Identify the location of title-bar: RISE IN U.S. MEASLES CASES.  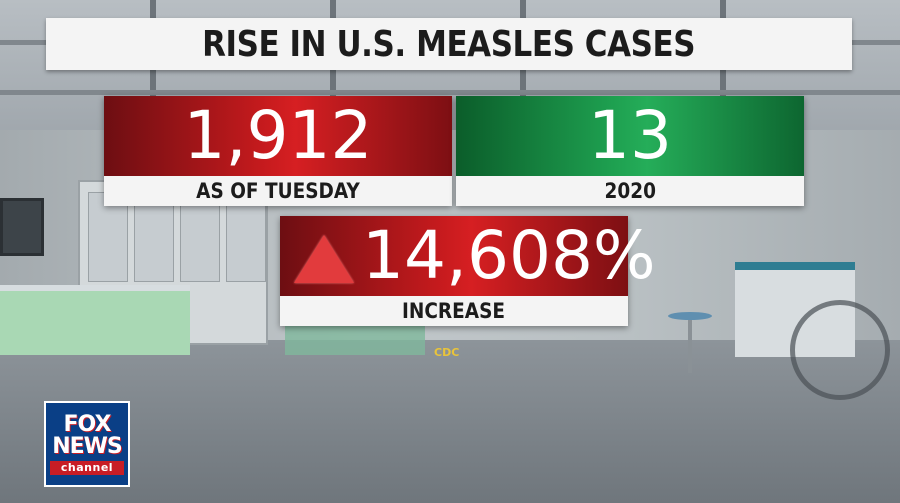
(449, 44).